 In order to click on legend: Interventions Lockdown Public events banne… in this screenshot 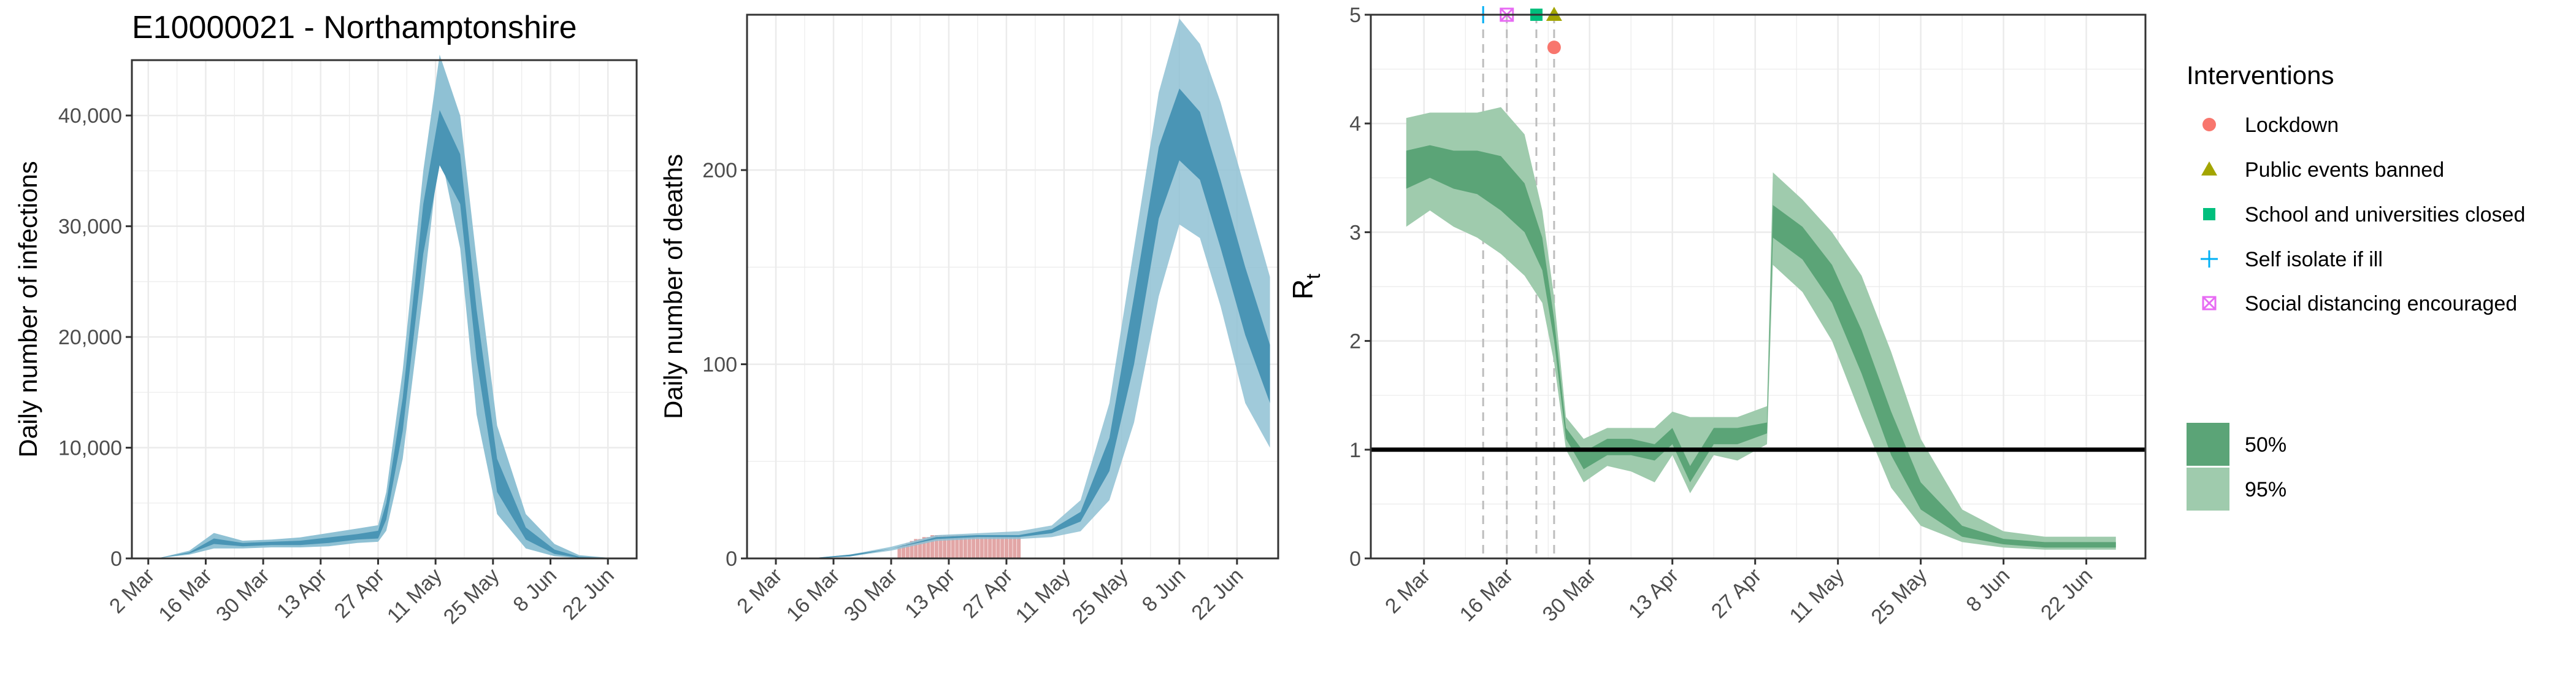, I will do `click(2356, 286)`.